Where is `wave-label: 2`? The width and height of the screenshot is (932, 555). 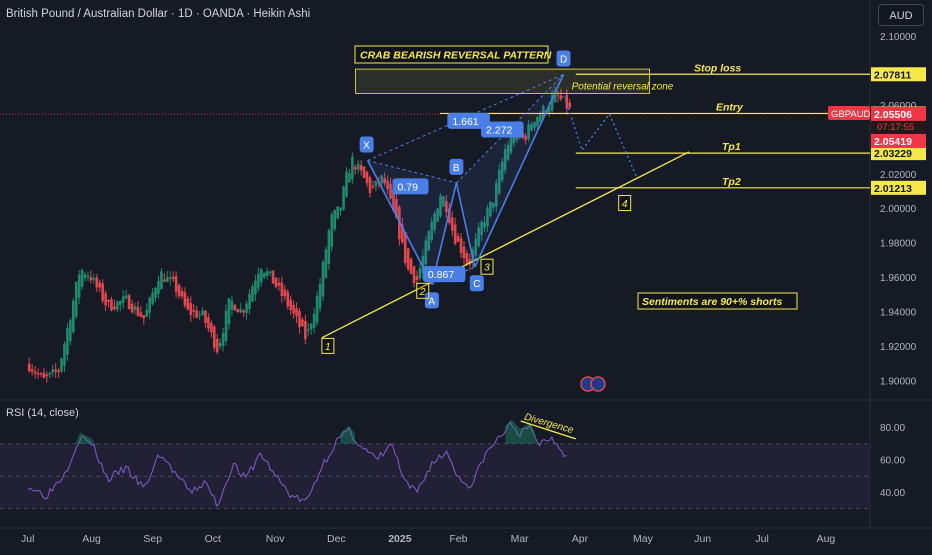
wave-label: 2 is located at coordinates (422, 292).